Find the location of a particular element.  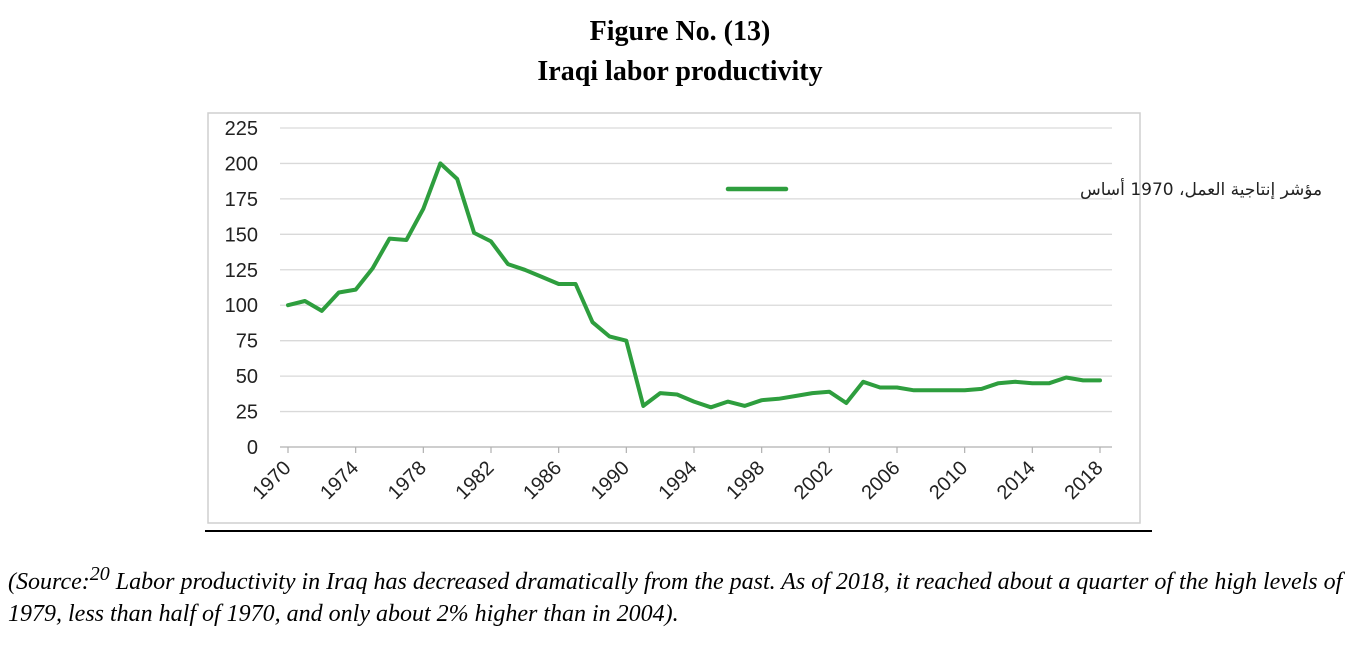

caption-prefix: (Source: is located at coordinates (49, 582).